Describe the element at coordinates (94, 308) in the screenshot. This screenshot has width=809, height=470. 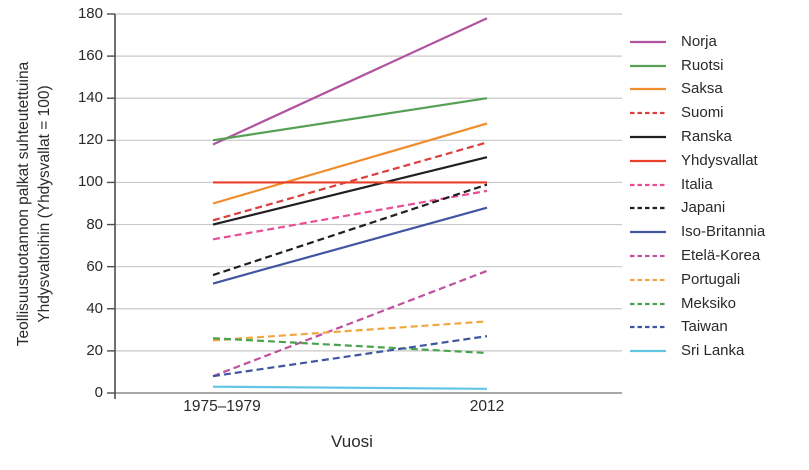
I see `y-tick-label: 40` at that location.